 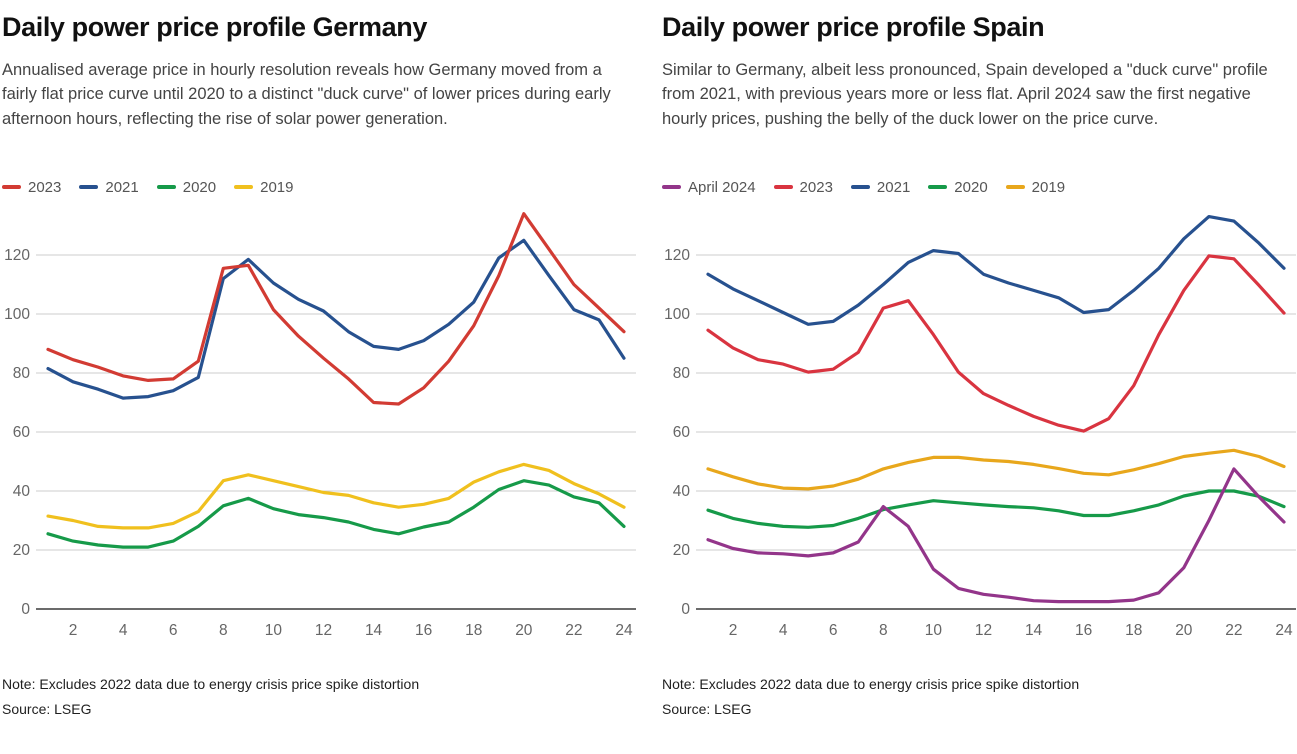 What do you see at coordinates (853, 27) in the screenshot?
I see `chart-title-spain: Daily power price profile Spain` at bounding box center [853, 27].